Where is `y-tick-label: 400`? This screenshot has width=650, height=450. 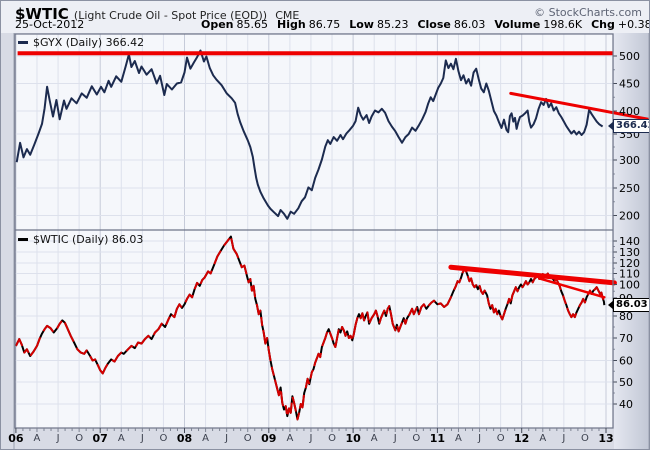 y-tick-label: 400 is located at coordinates (629, 111).